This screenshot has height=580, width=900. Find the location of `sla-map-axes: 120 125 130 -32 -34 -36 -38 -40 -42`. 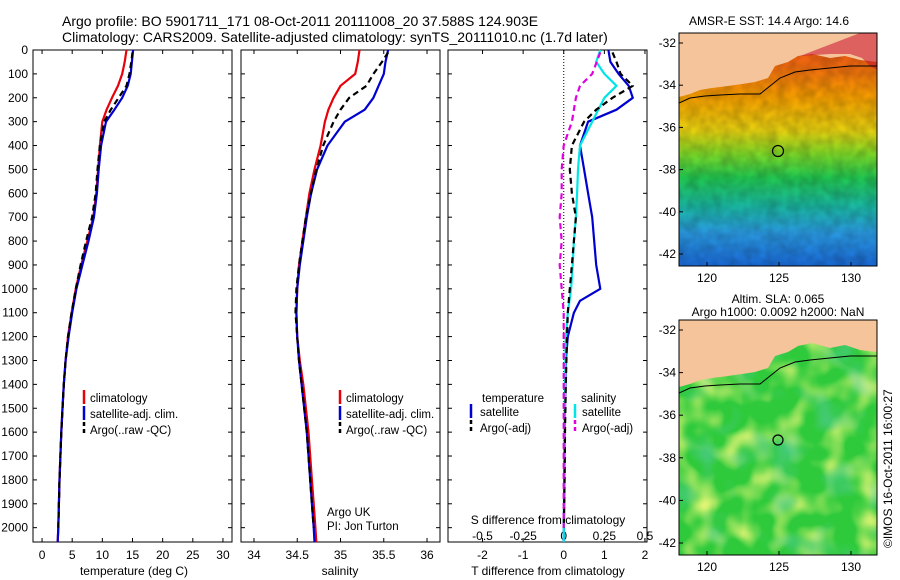

sla-map-axes: 120 125 130 -32 -34 -36 -38 -40 -42 is located at coordinates (760, 448).